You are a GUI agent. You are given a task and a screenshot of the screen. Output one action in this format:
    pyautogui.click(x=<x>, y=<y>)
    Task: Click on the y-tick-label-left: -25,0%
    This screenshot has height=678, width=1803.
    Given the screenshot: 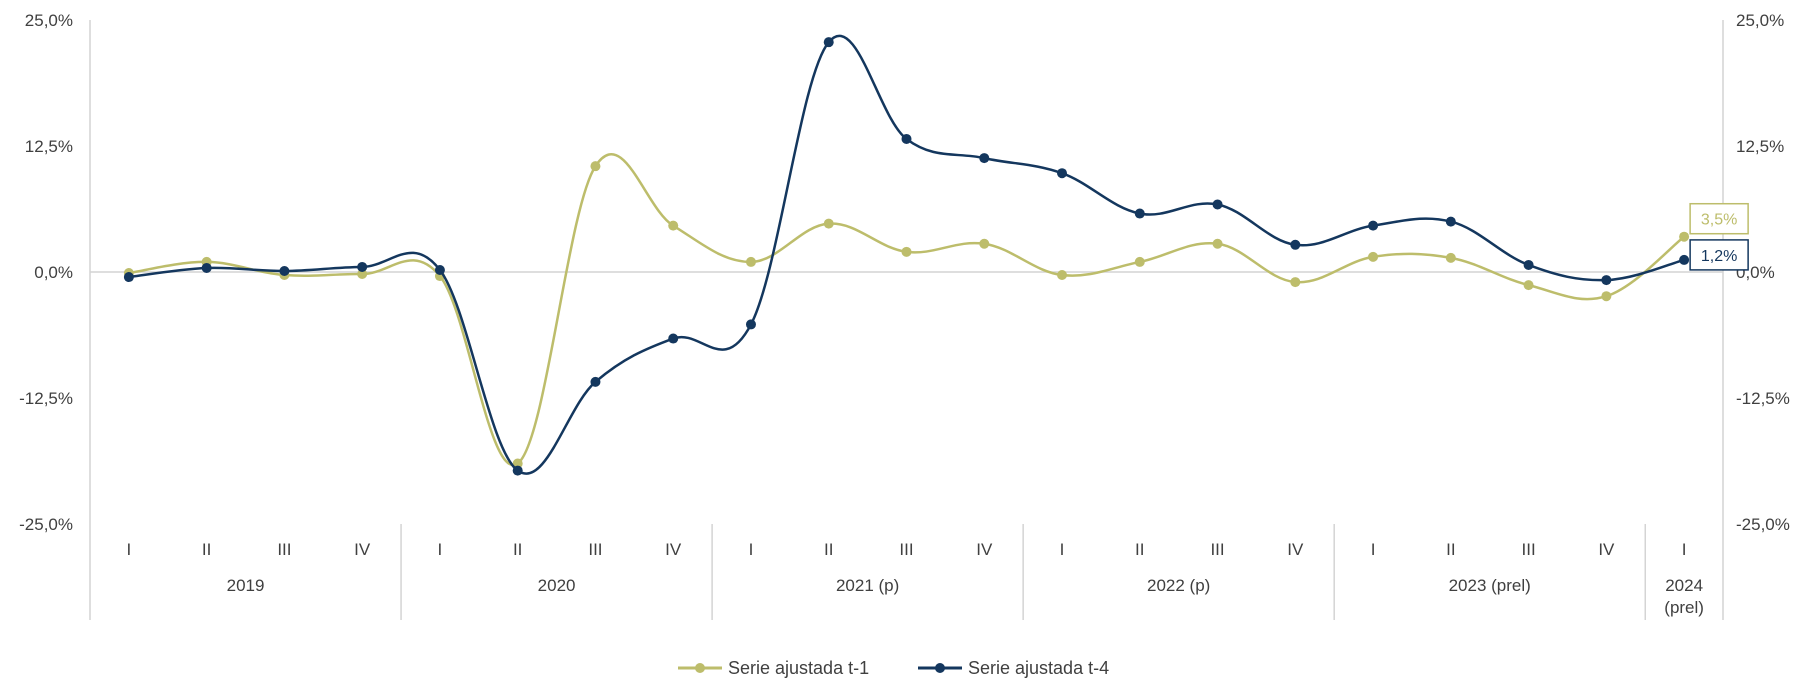 What is the action you would take?
    pyautogui.click(x=46, y=524)
    